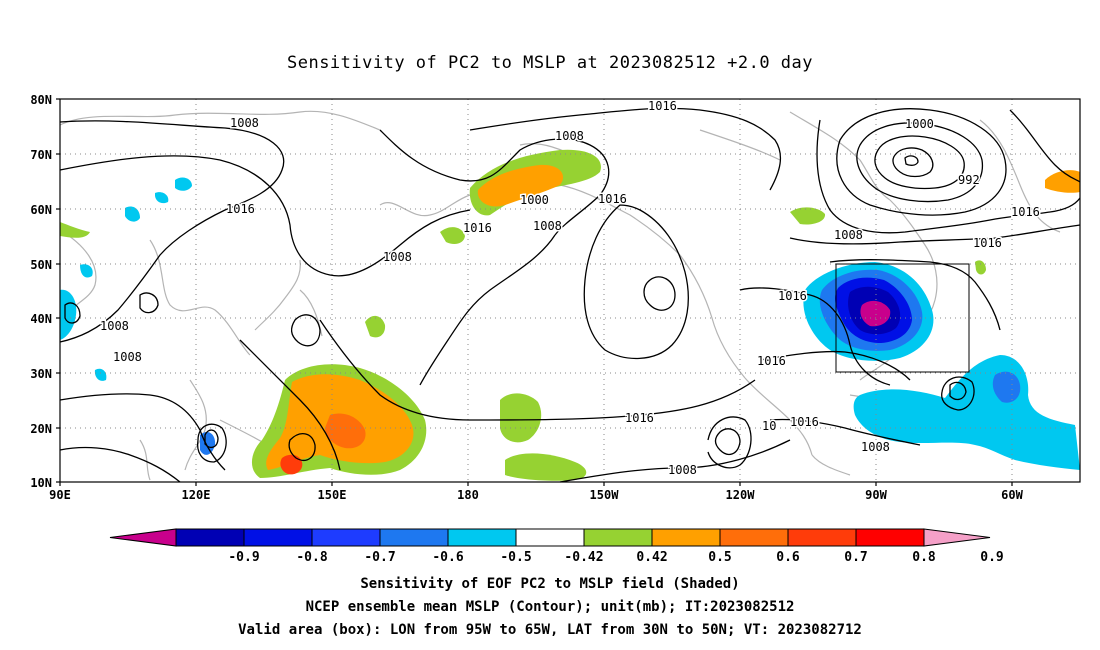 This screenshot has width=1100, height=650. Describe the element at coordinates (41, 291) in the screenshot. I see `latitude-labels: 80N 70N 60N 50N 40N 30N 20N 10N` at that location.